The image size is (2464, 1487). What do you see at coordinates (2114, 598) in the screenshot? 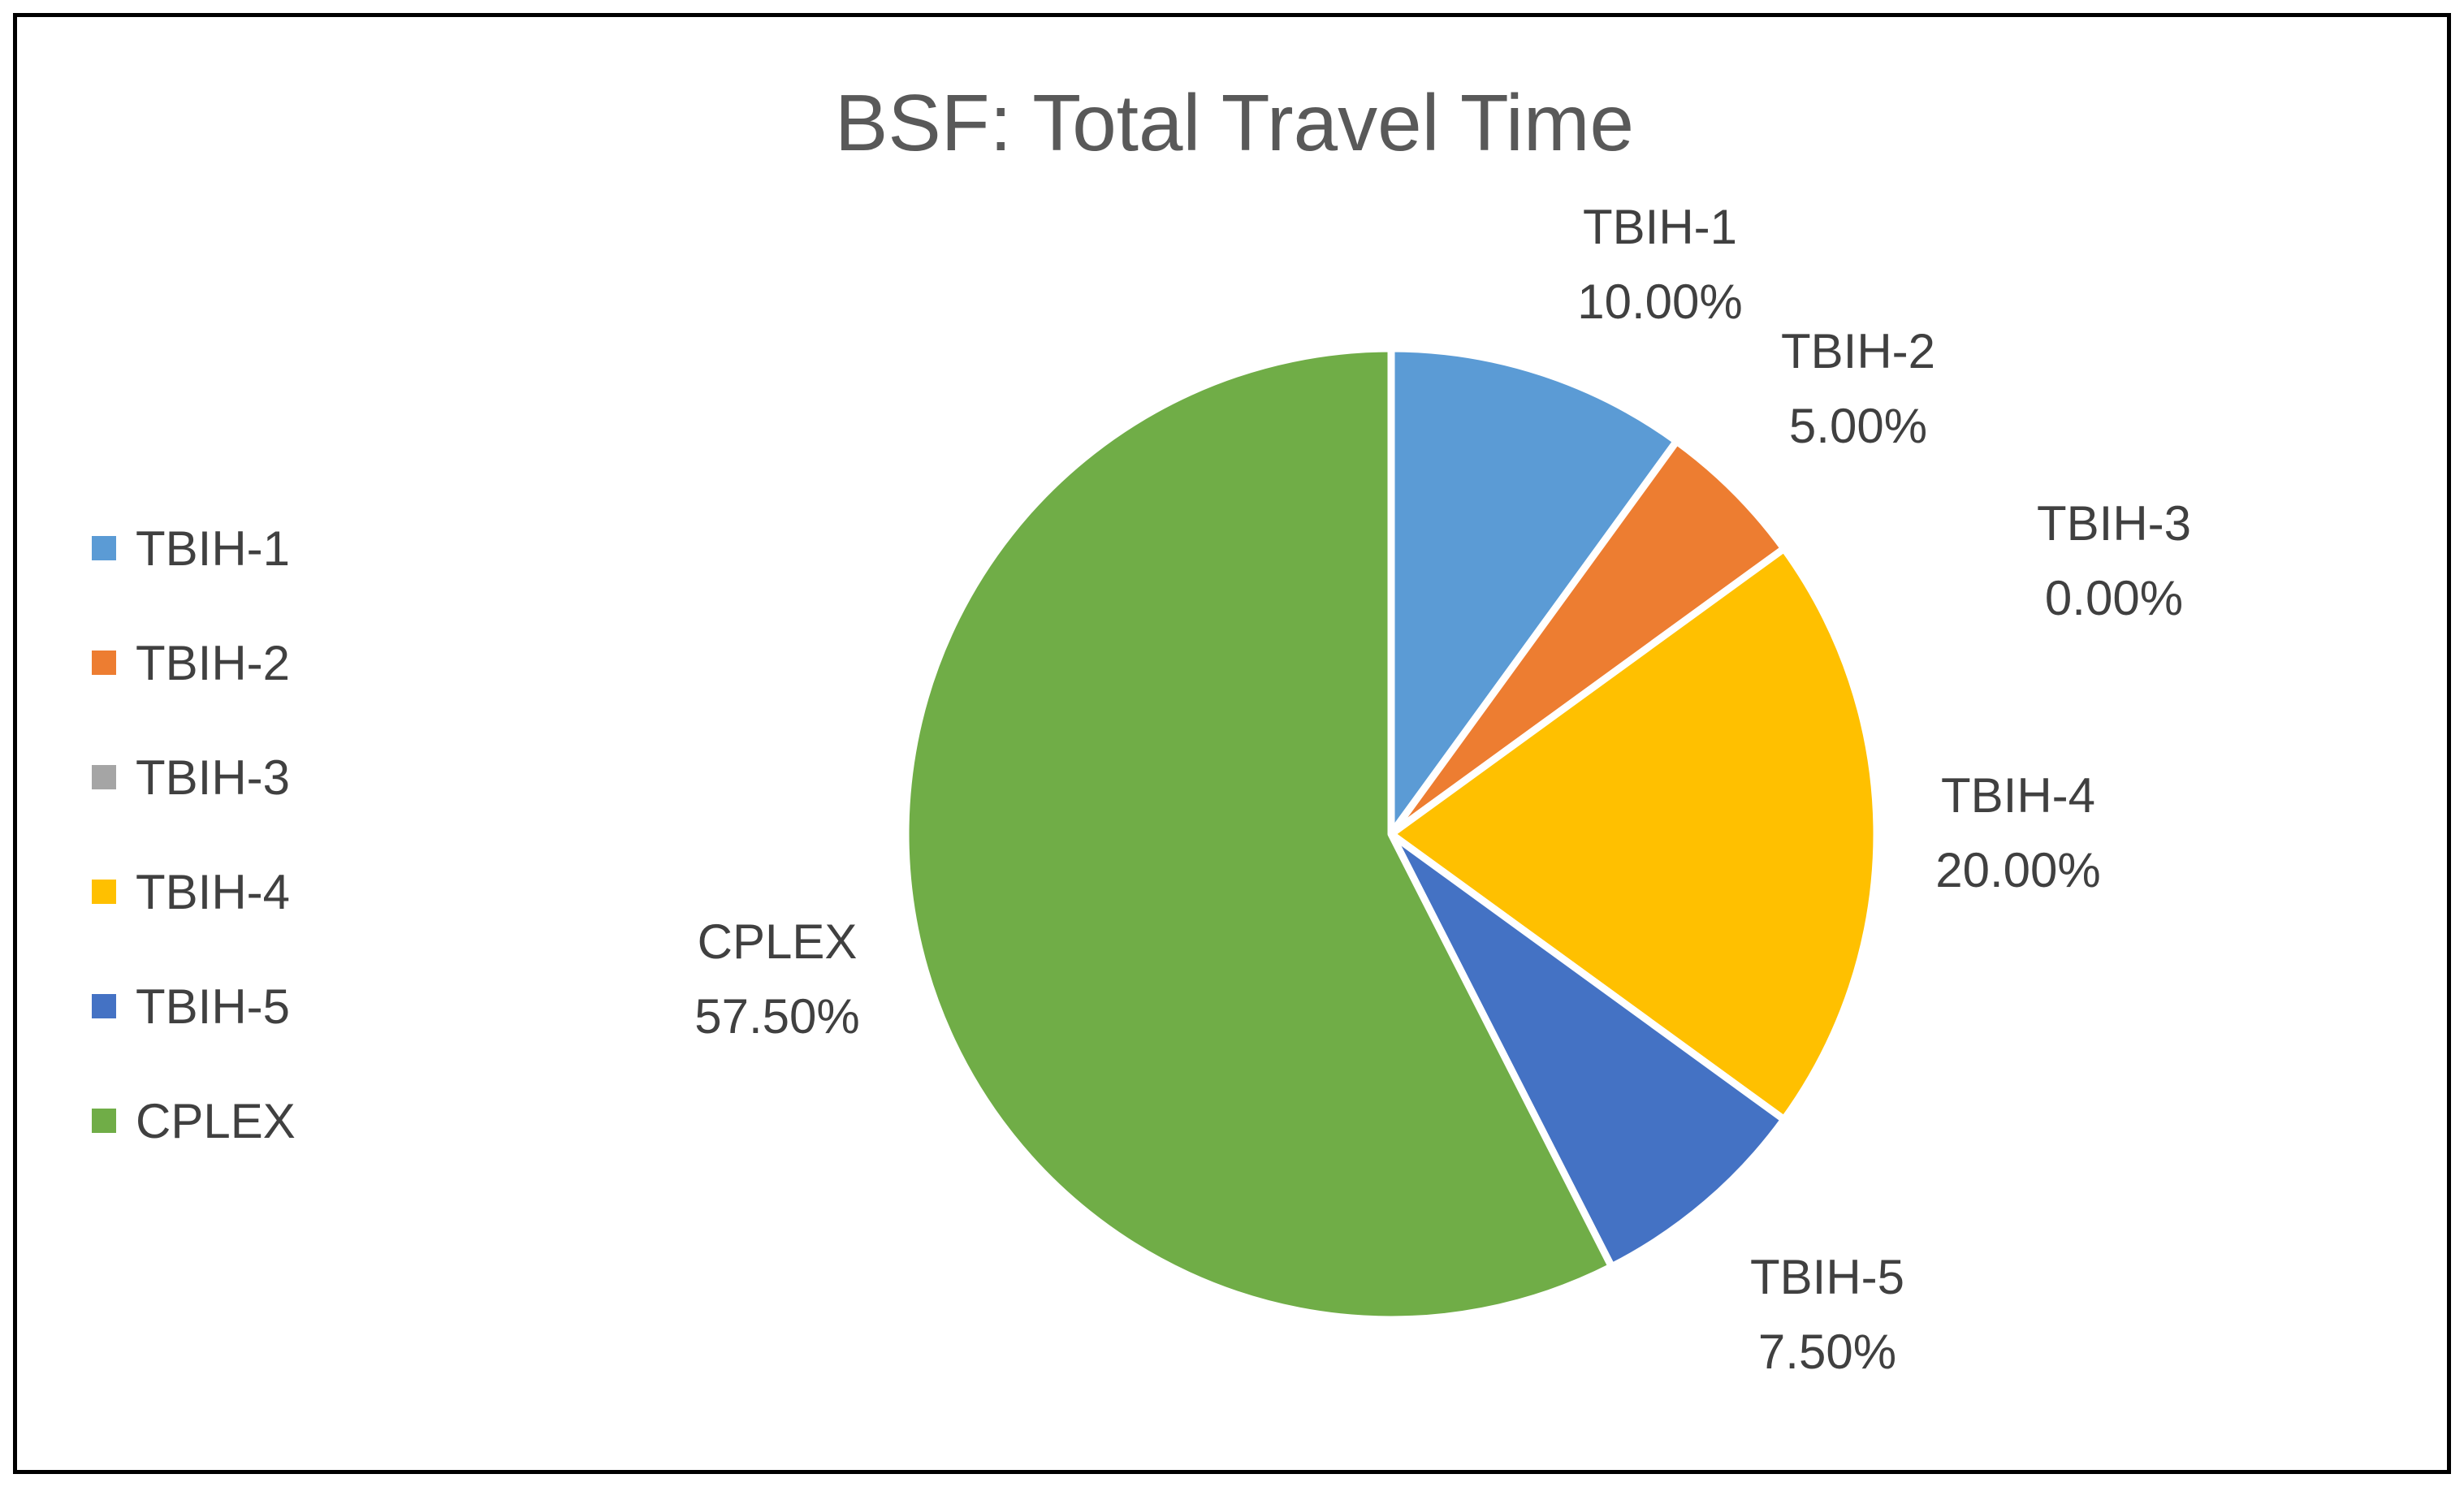
I see `data-label-value-tbih-3: 0.00%` at bounding box center [2114, 598].